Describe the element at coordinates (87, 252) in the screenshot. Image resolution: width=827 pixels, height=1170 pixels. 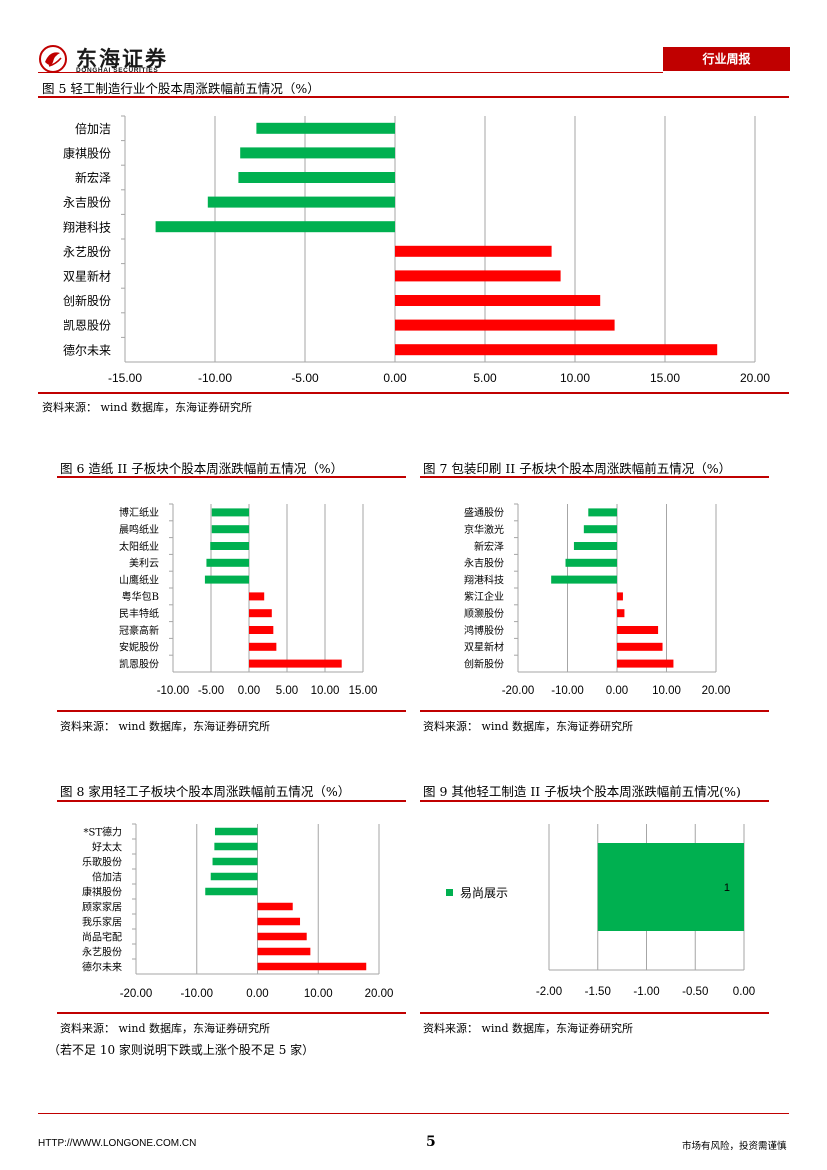
I see `category-label: 永艺股份` at that location.